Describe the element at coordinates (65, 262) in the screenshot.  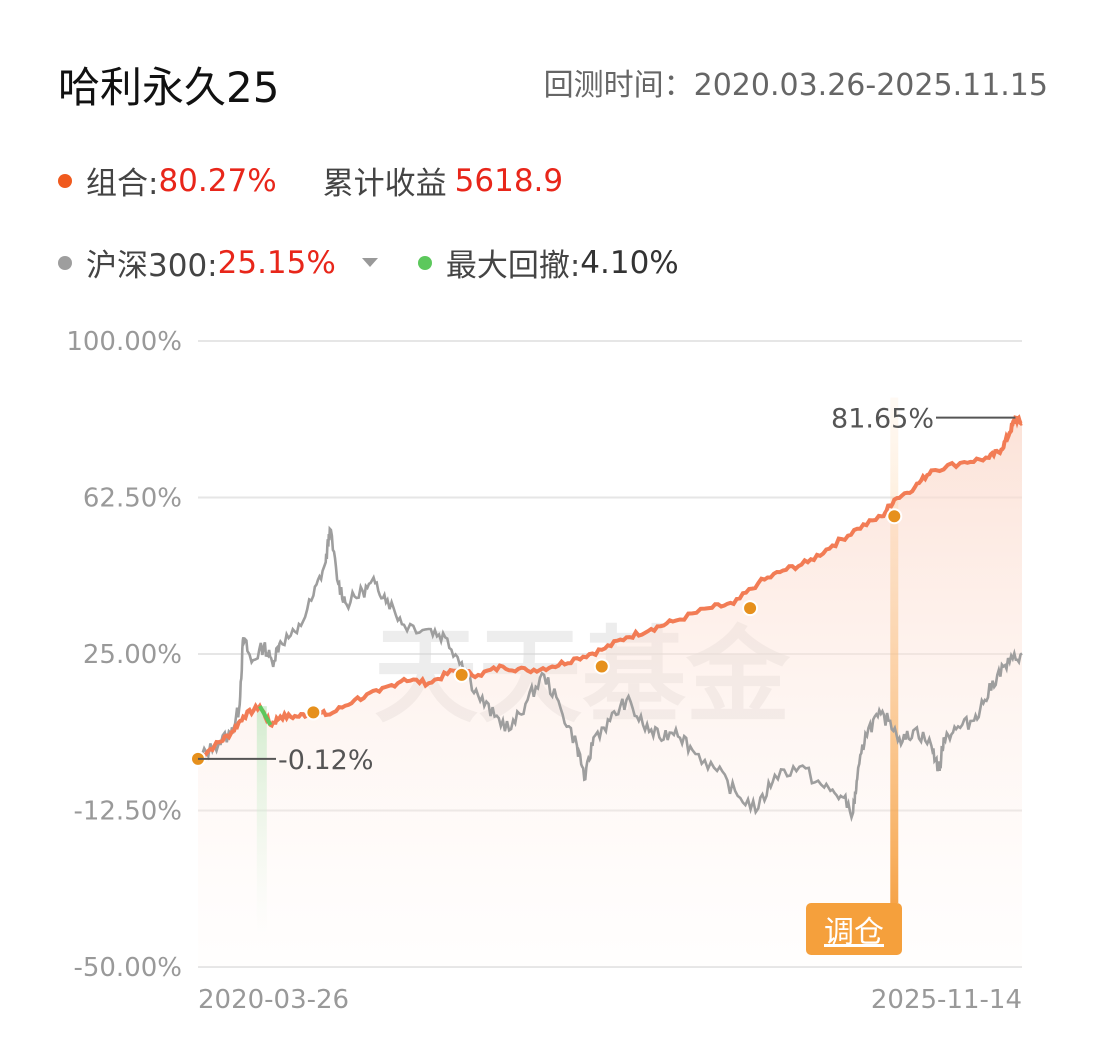
I see `benchmark-dot-icon` at that location.